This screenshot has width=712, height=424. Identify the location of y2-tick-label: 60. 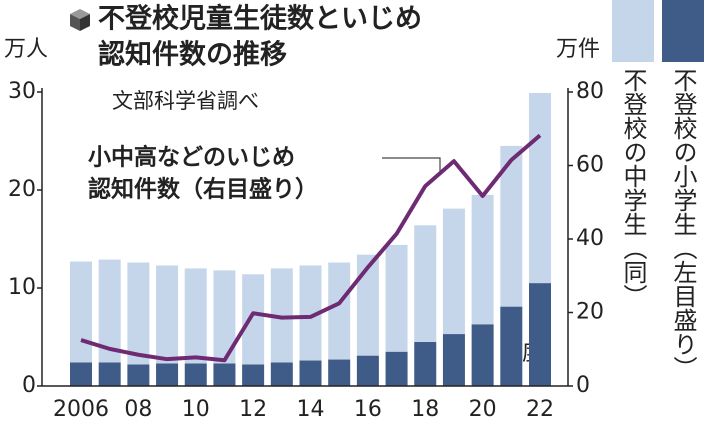
(590, 165).